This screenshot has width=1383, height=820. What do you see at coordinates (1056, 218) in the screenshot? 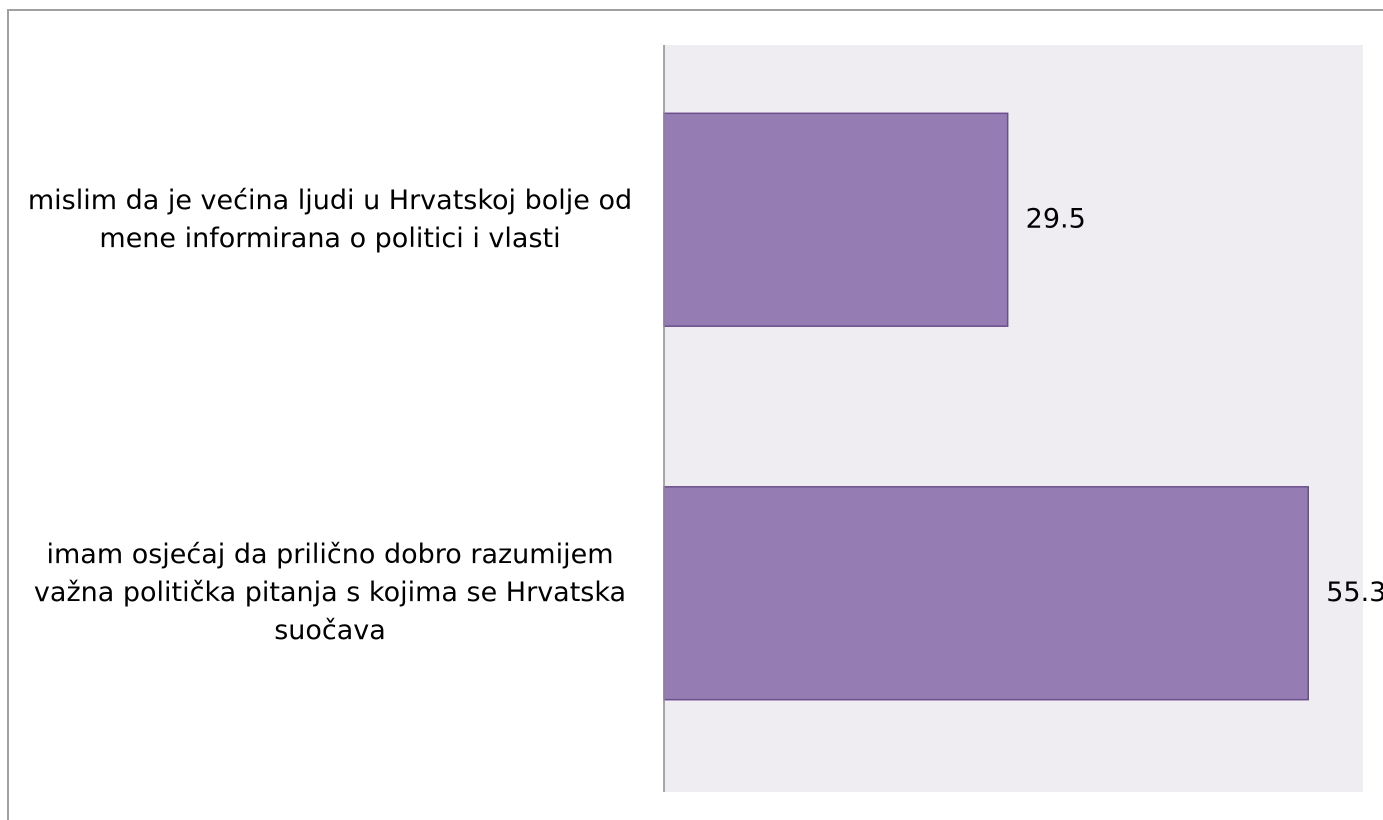
I see `value-label: 29.5` at bounding box center [1056, 218].